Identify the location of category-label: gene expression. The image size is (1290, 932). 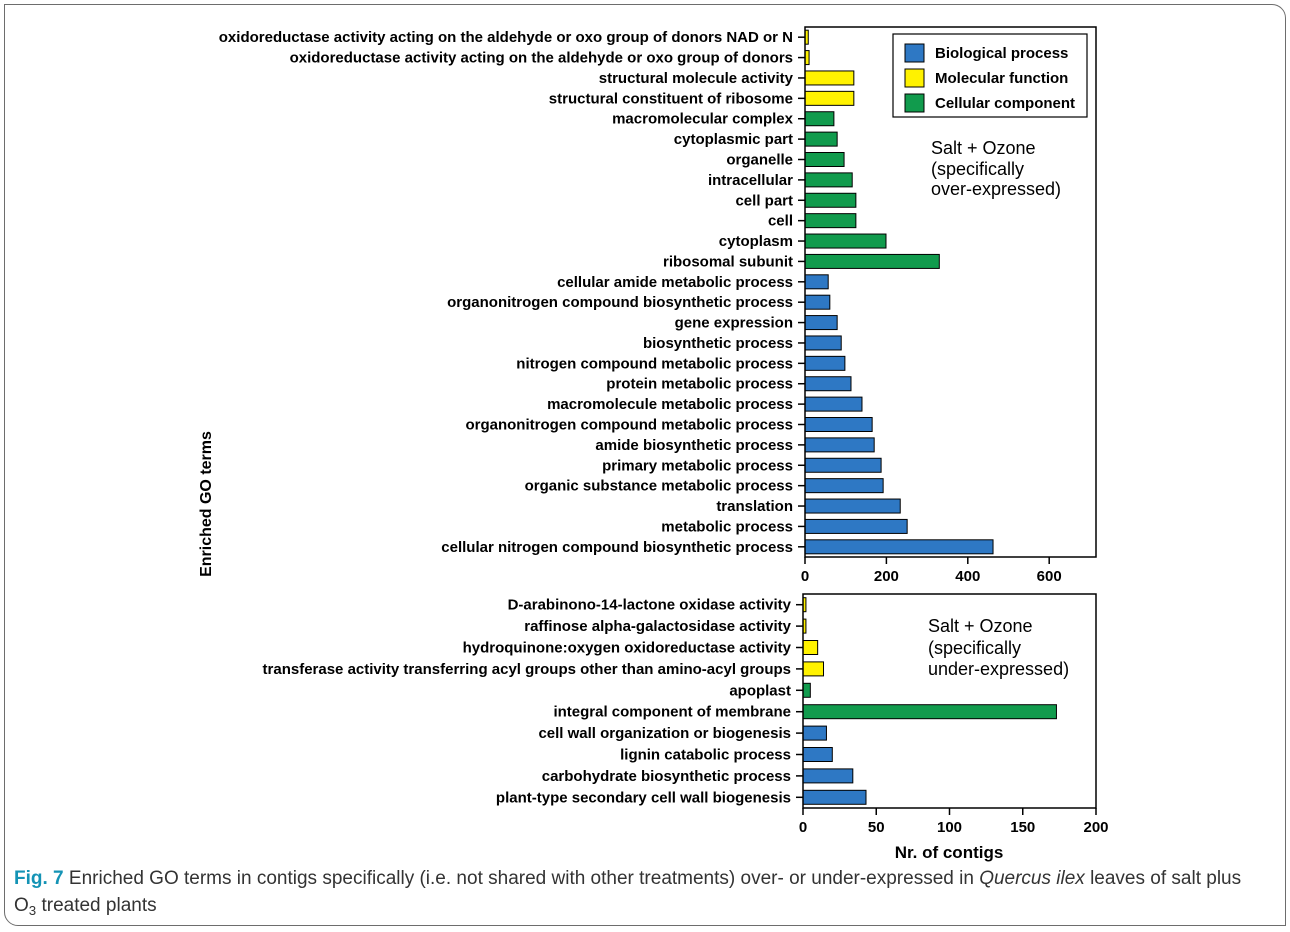
(734, 323).